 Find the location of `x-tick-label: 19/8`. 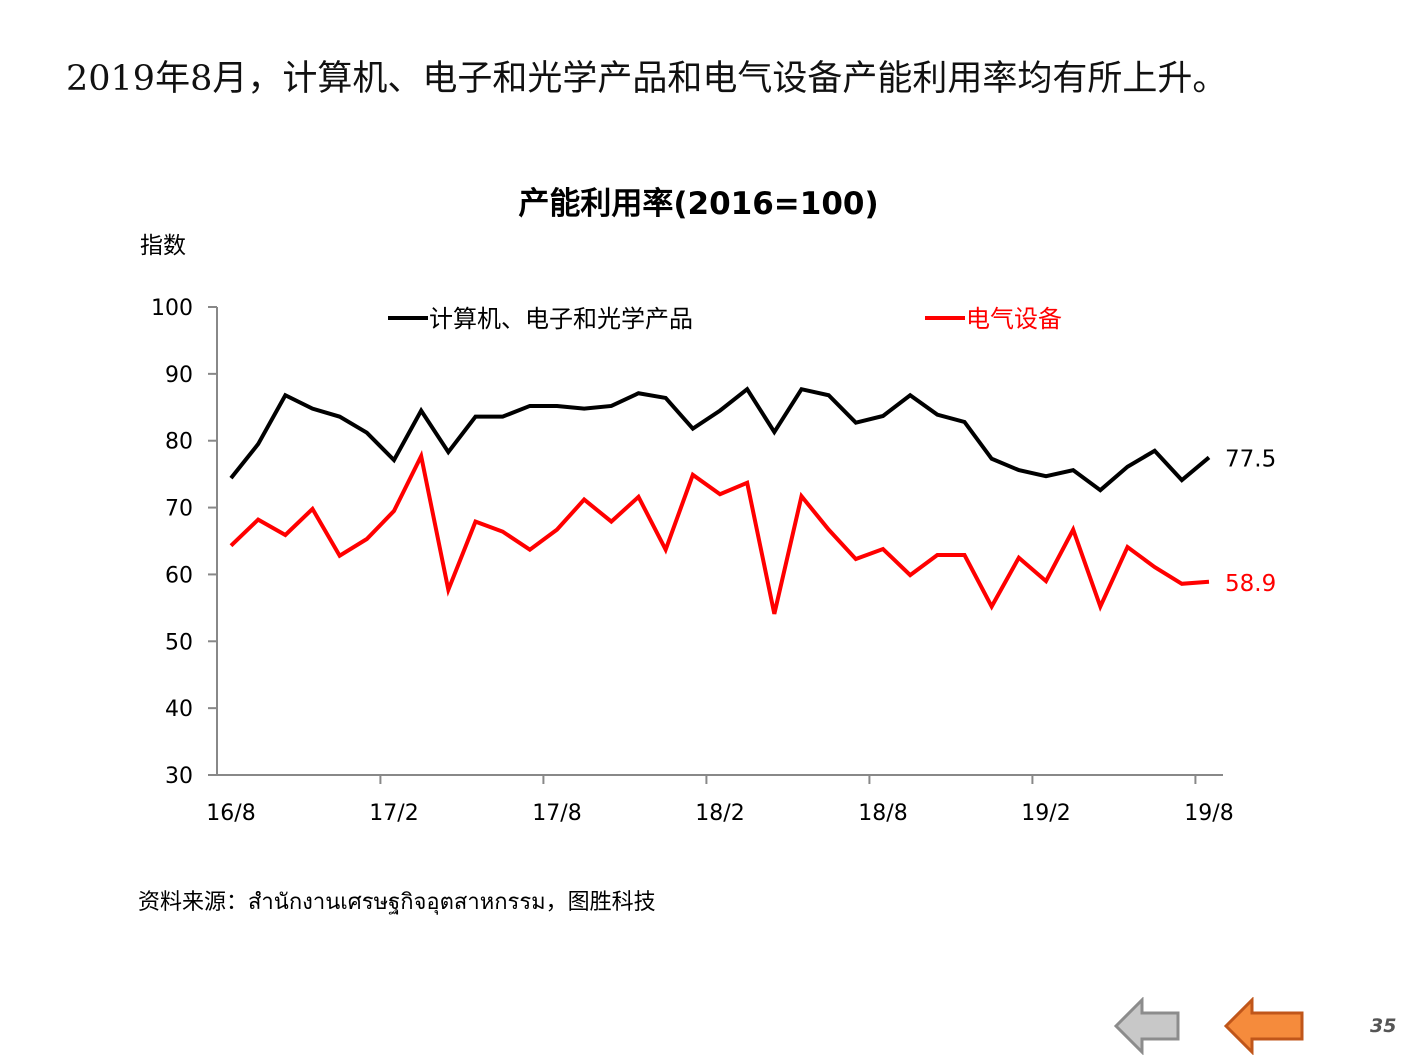

x-tick-label: 19/8 is located at coordinates (1208, 813).